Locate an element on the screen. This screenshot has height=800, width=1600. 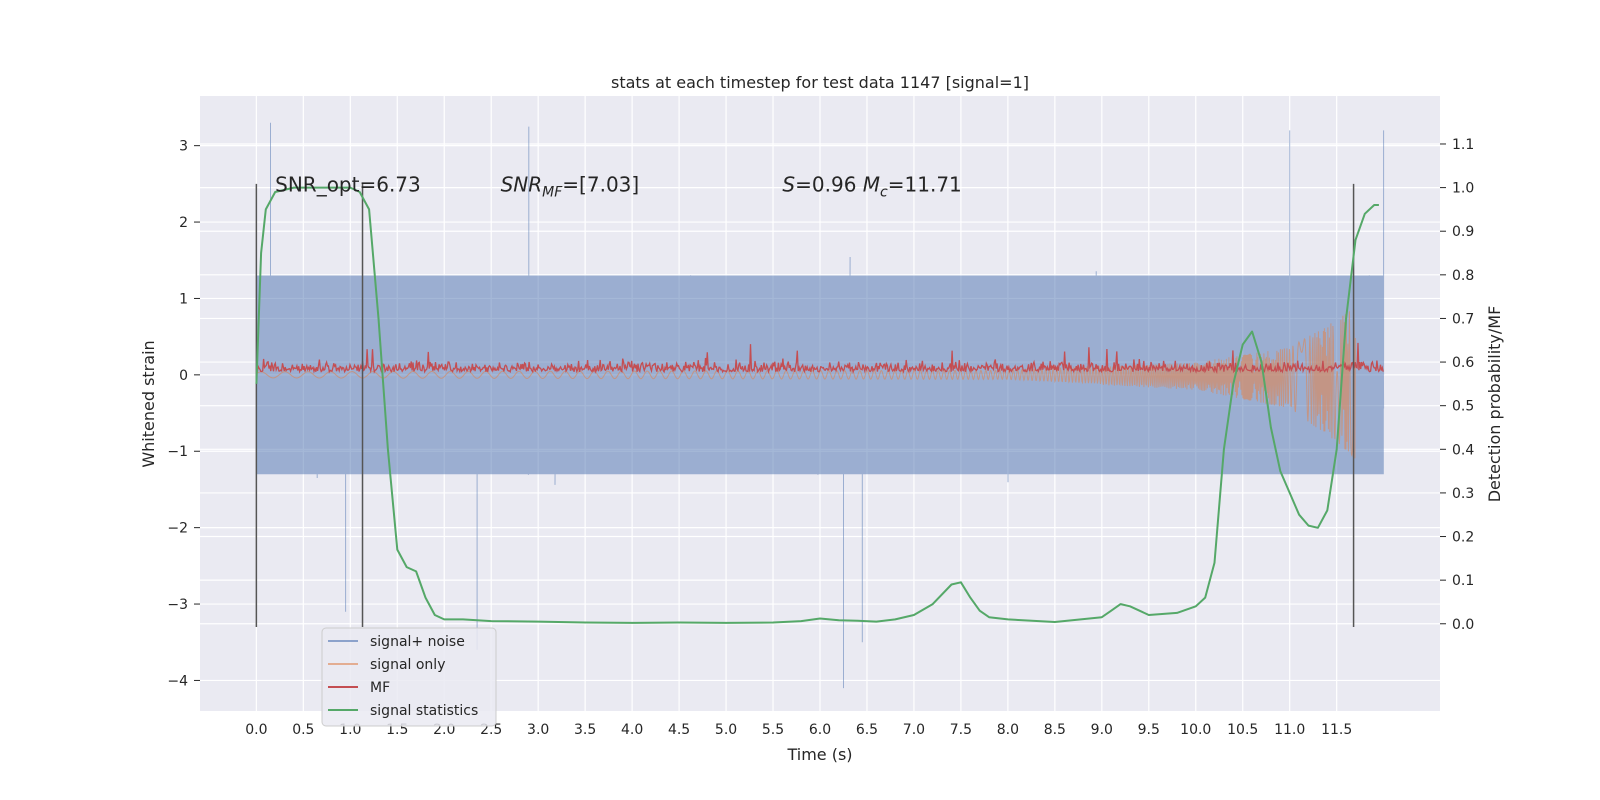
legend-box is located at coordinates (409, 677).